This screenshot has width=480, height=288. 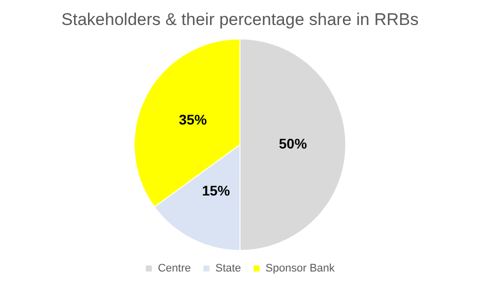 What do you see at coordinates (301, 268) in the screenshot?
I see `legend-label: Sponsor Bank` at bounding box center [301, 268].